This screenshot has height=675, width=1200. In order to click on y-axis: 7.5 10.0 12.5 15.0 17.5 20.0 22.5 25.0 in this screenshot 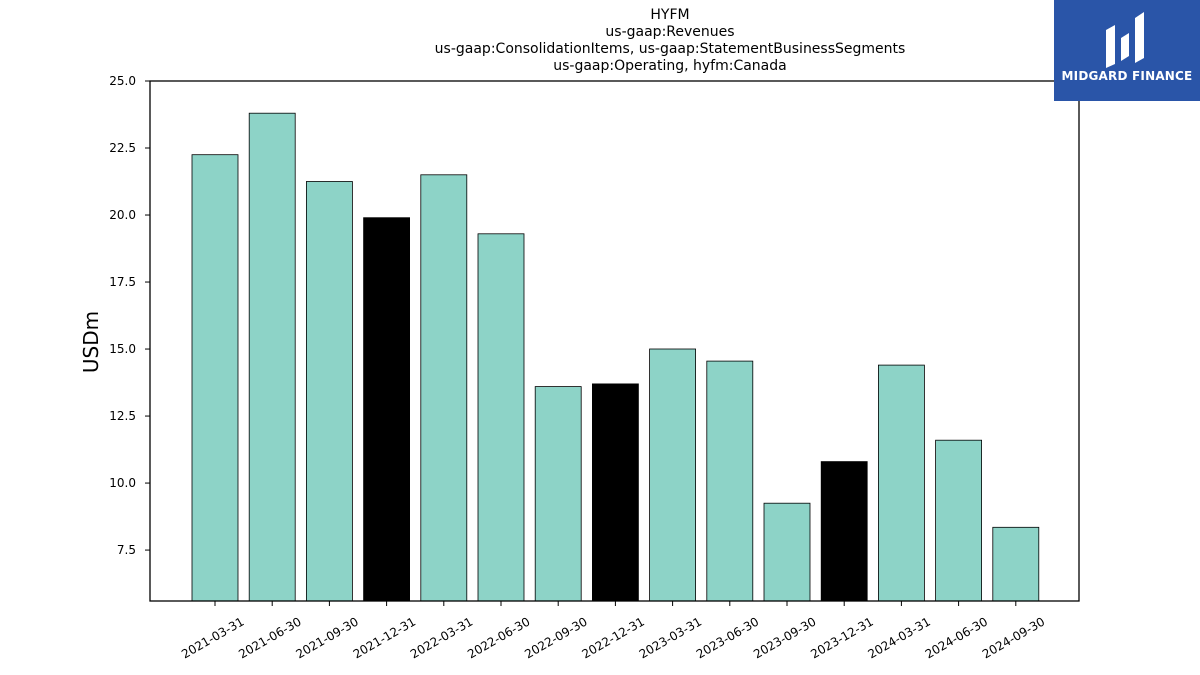, I will do `click(129, 315)`.